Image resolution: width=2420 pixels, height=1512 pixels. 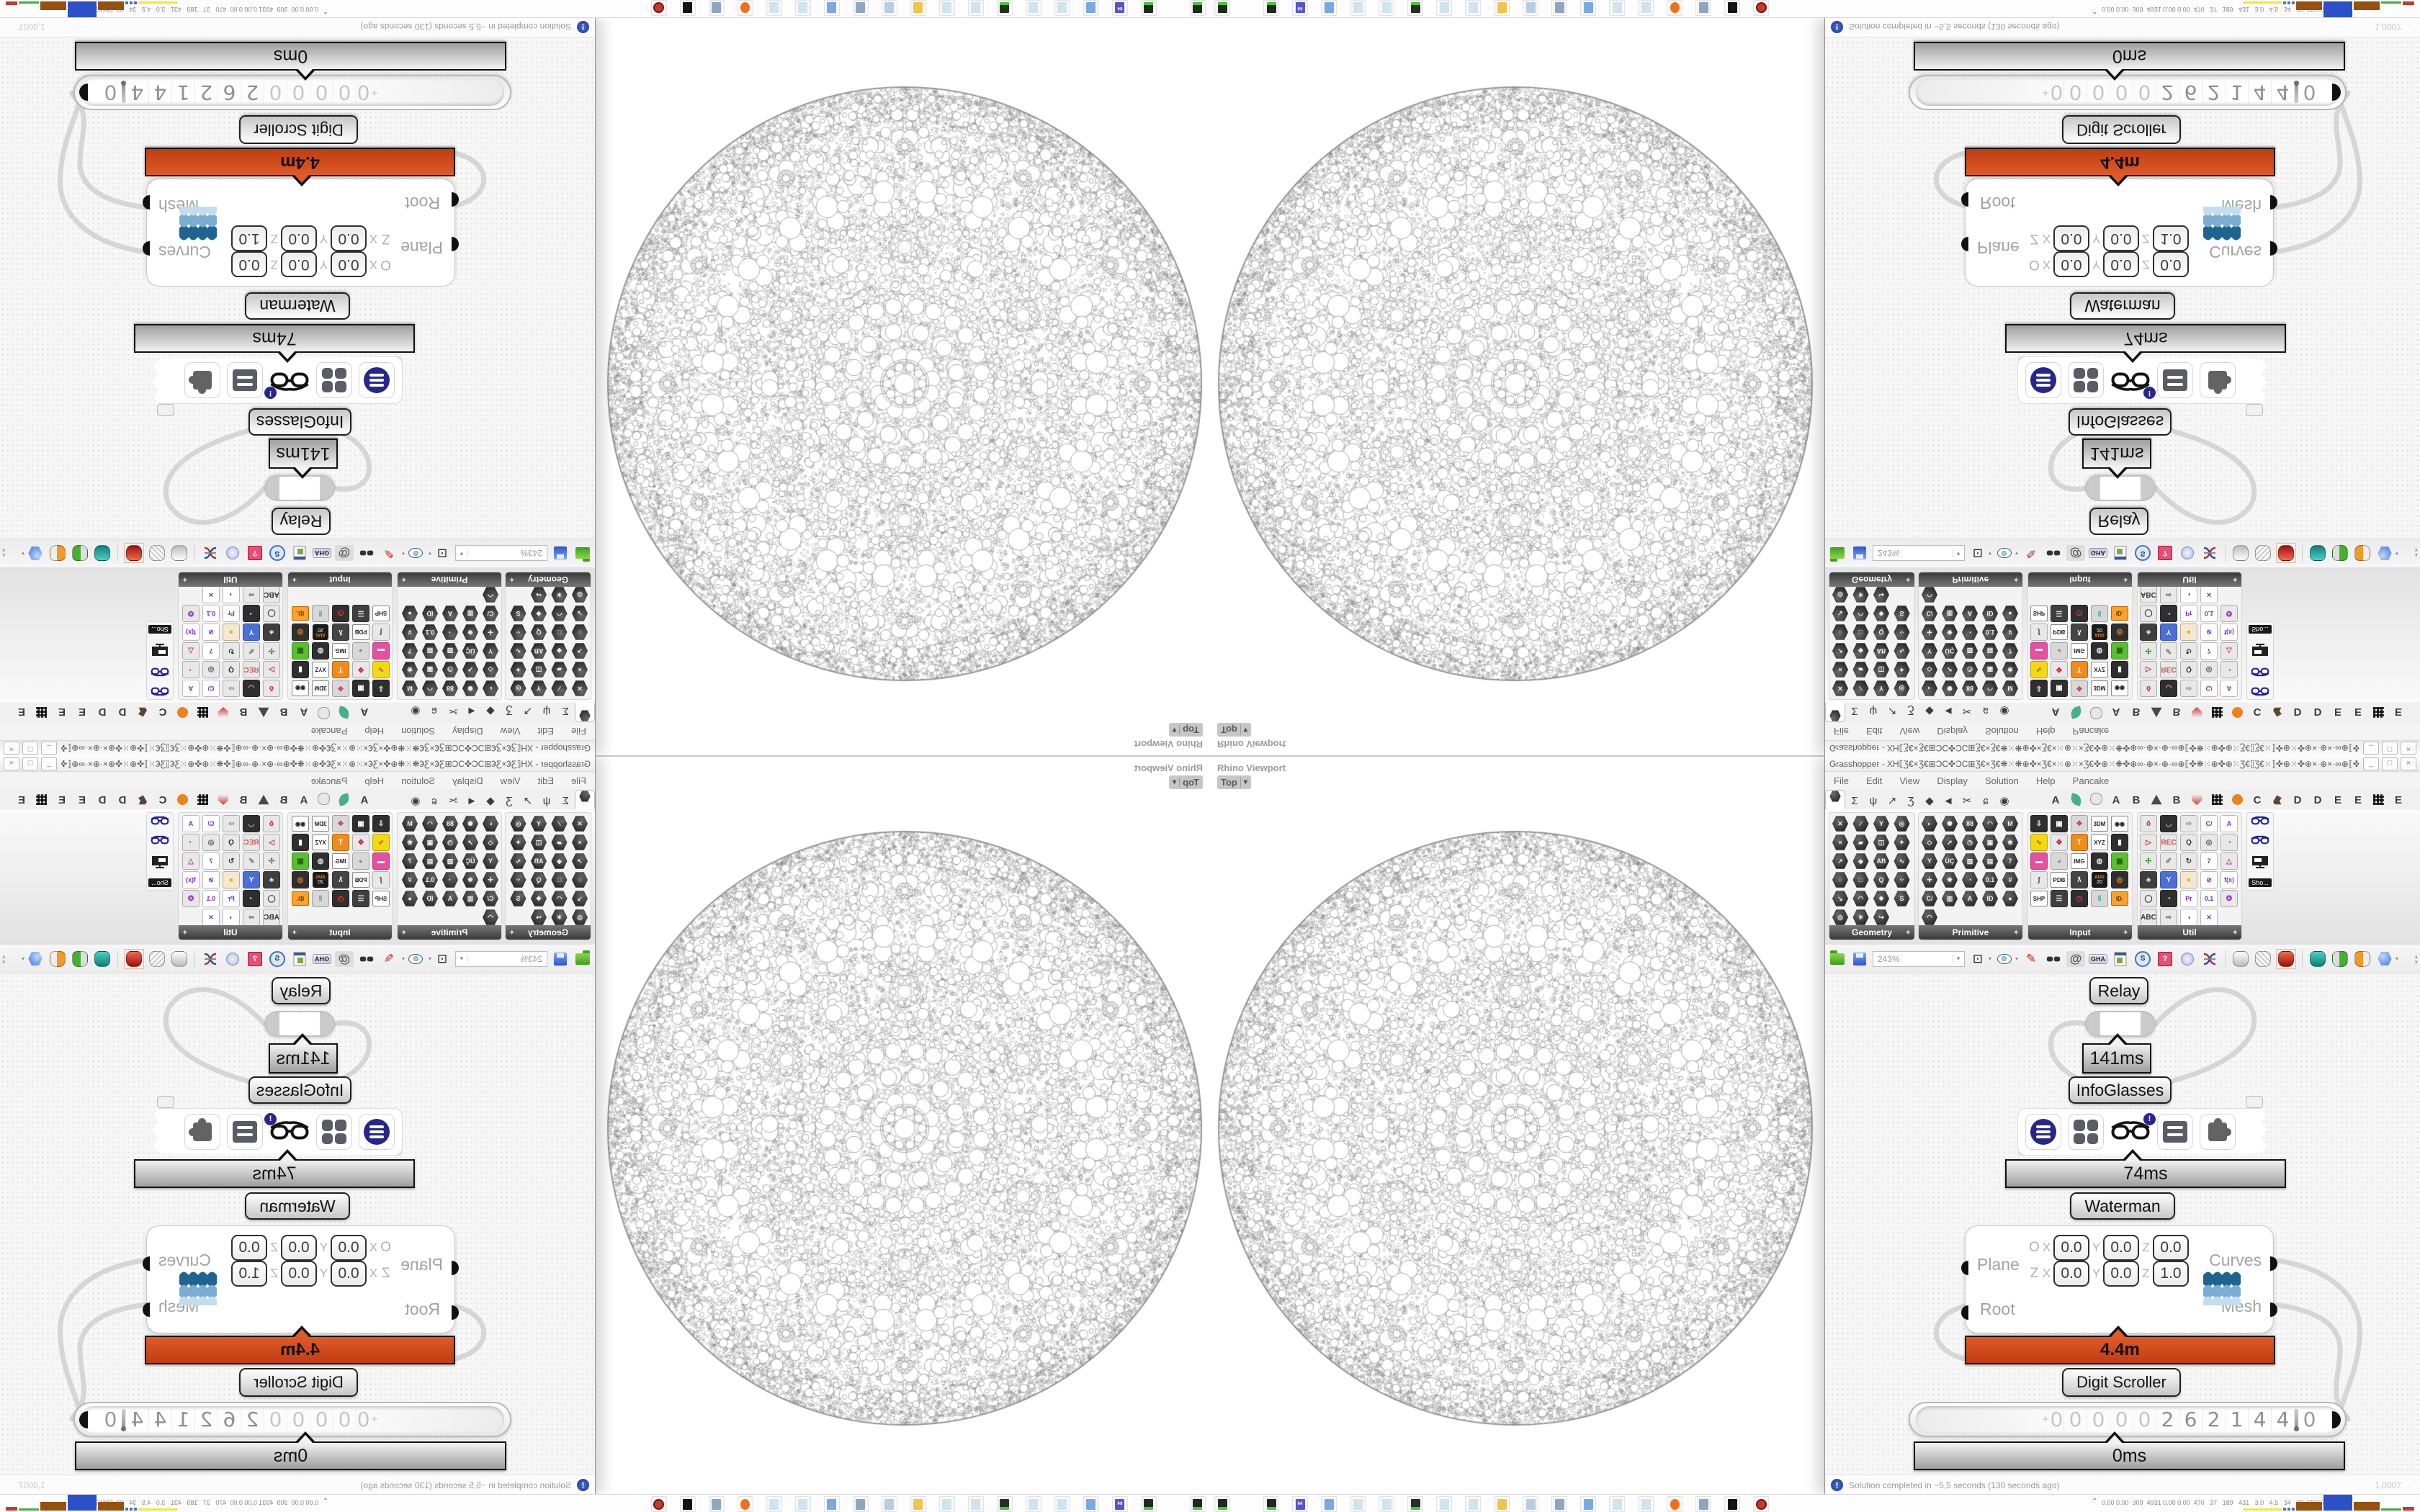 I want to click on menu-item-file: File, so click(x=1841, y=780).